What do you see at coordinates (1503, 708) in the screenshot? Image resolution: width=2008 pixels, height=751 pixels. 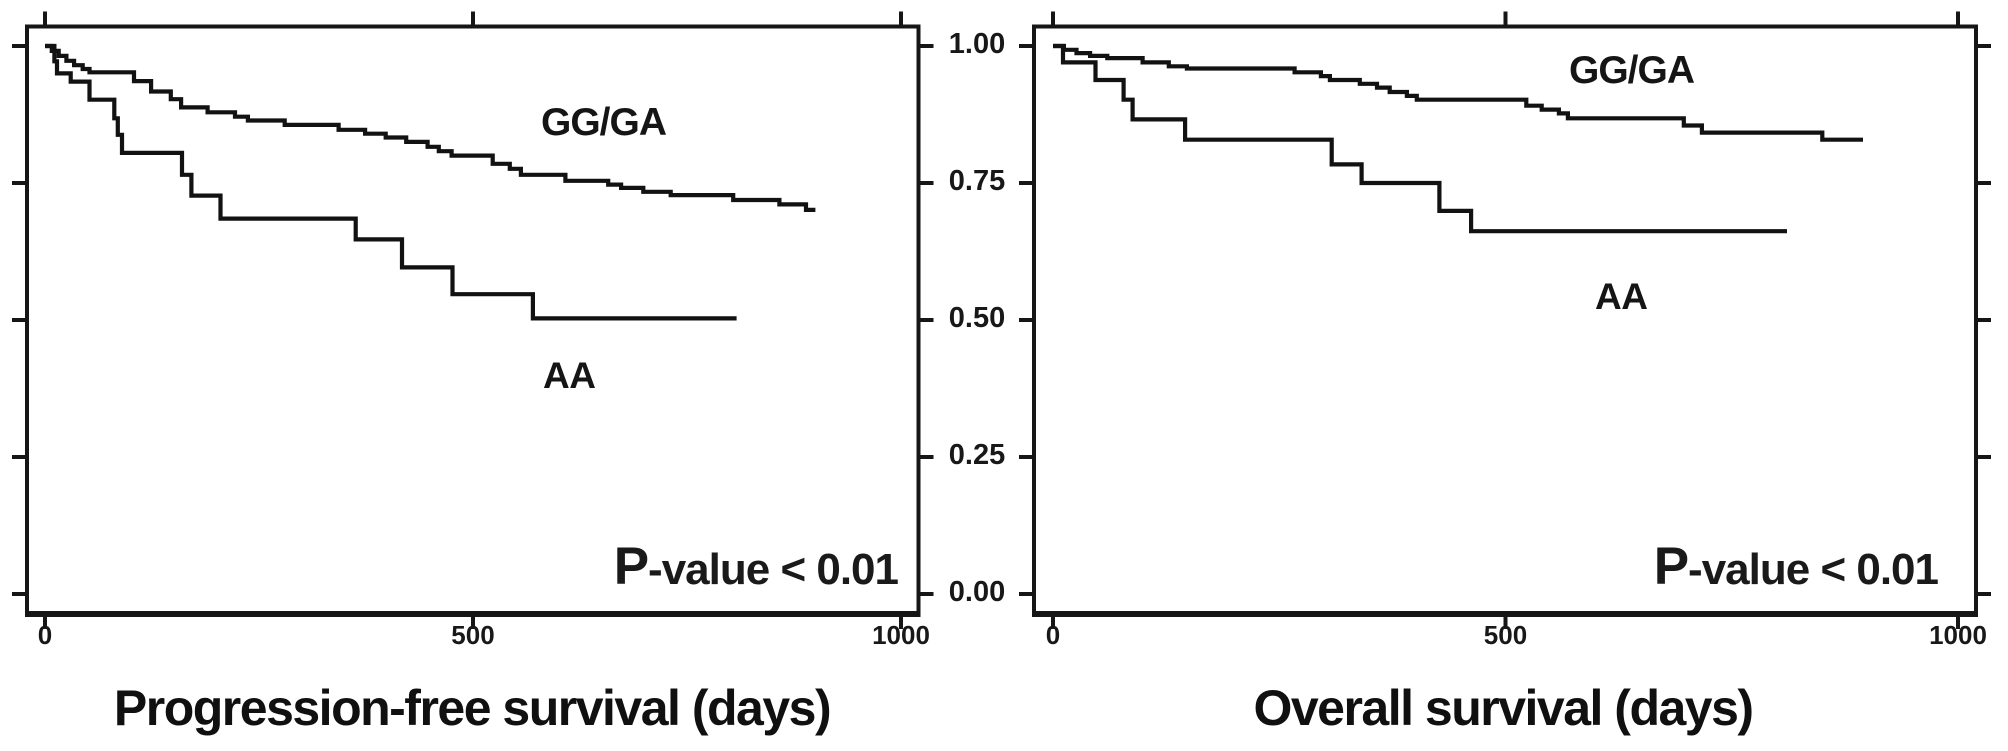 I see `x-axis-title-os: Overall survival (days)` at bounding box center [1503, 708].